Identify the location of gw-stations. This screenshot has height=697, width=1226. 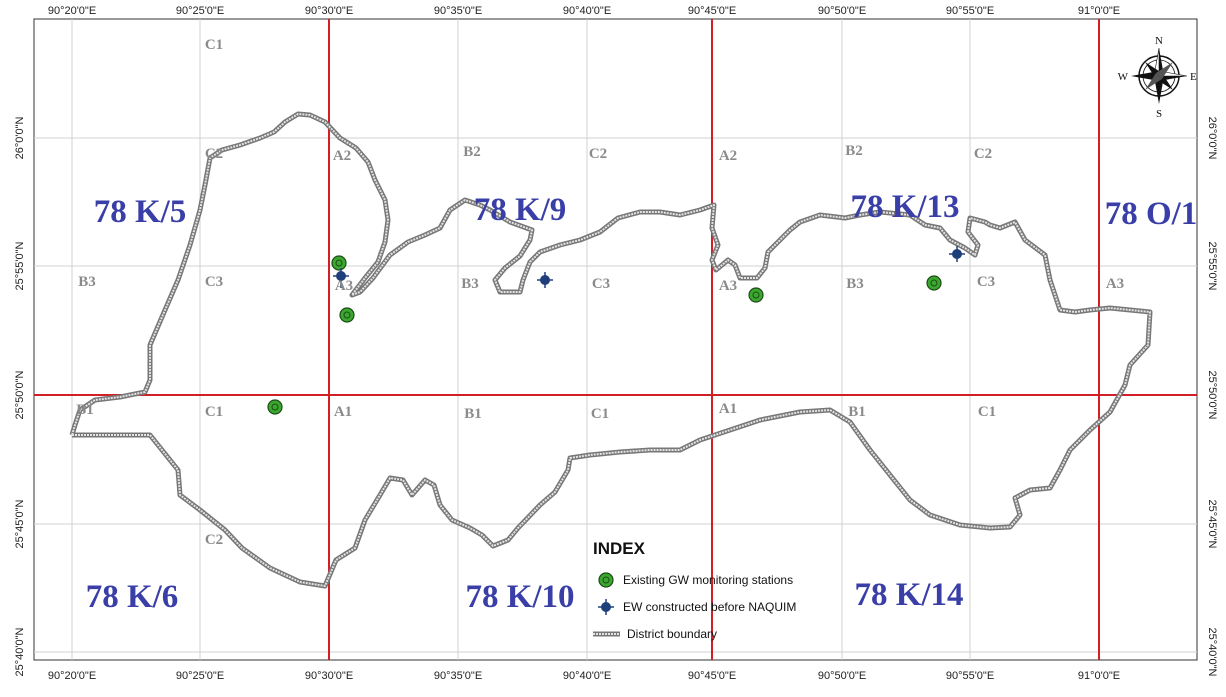
(604, 335).